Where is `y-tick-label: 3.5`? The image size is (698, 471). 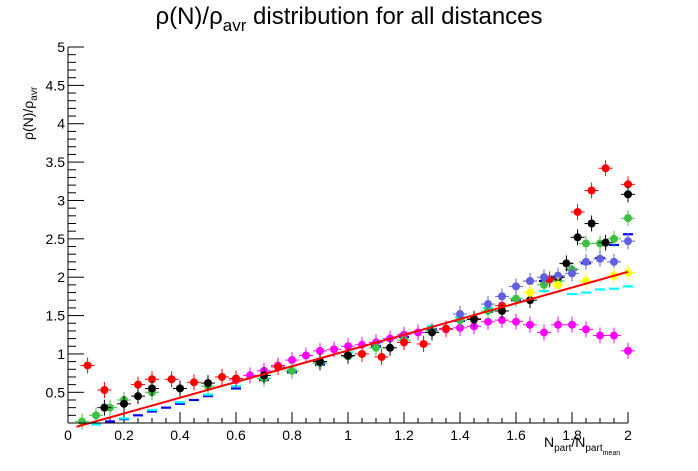 y-tick-label: 3.5 is located at coordinates (56, 162).